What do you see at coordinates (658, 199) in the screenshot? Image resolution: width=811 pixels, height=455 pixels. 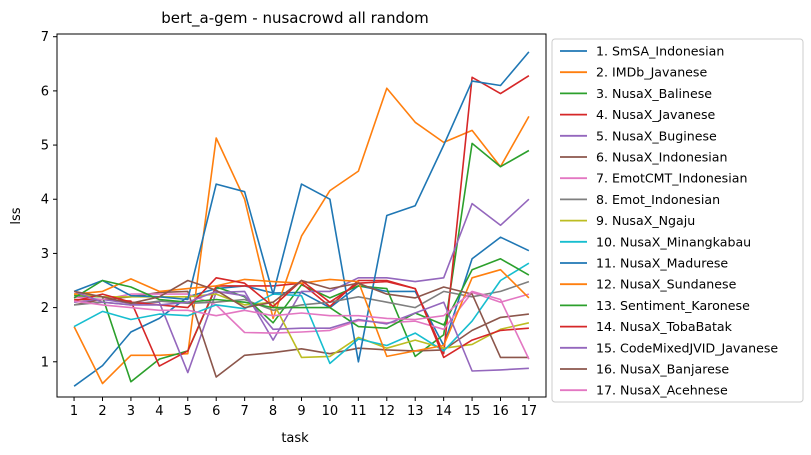 I see `legend-label: 8. Emot_Indonesian` at bounding box center [658, 199].